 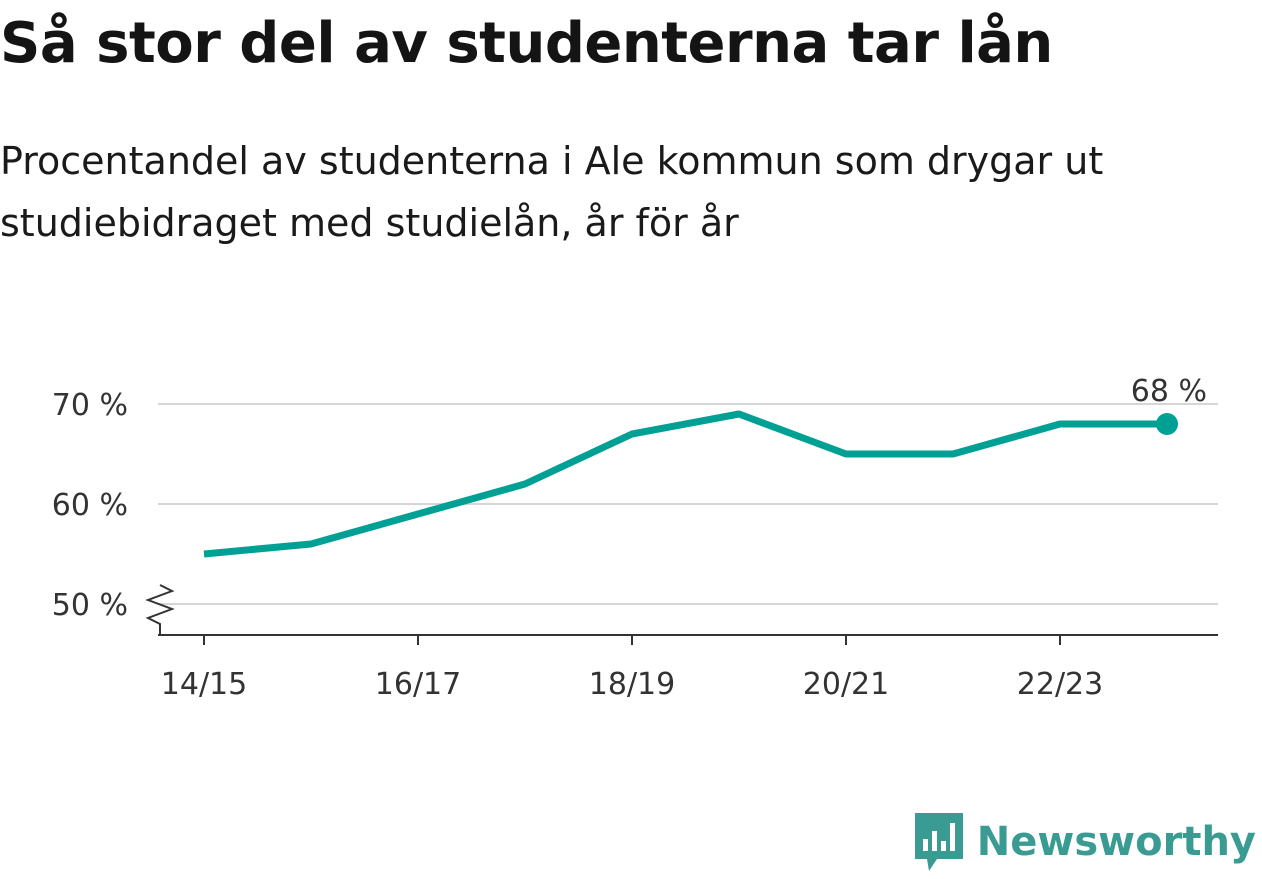 I want to click on logo-text: Newsworthy, so click(x=1116, y=842).